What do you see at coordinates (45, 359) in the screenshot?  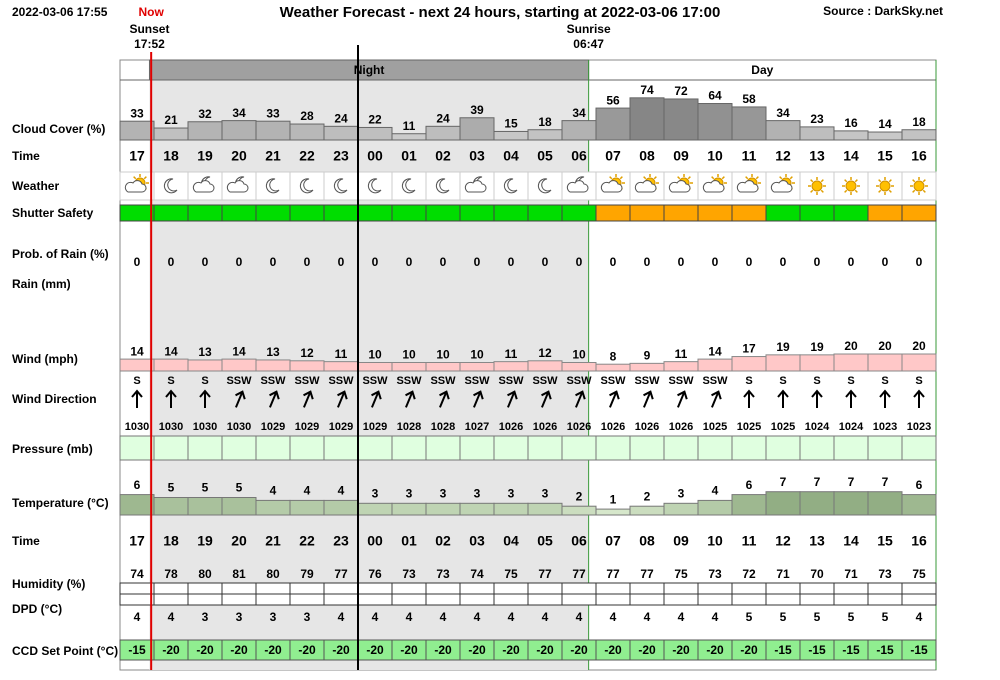 I see `row-label: Wind (mph)` at bounding box center [45, 359].